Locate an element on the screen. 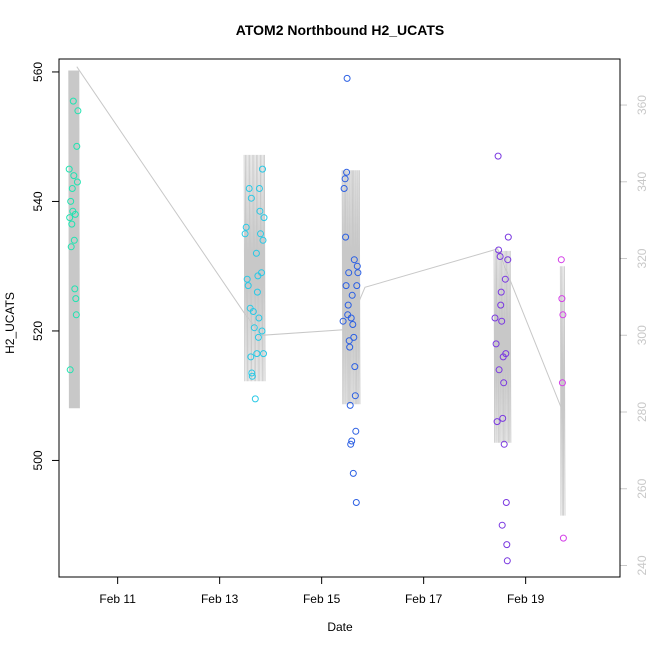 The image size is (650, 650). x-axis: Feb 11 Feb 13 Feb 15 Feb 17 Feb 19 is located at coordinates (322, 591).